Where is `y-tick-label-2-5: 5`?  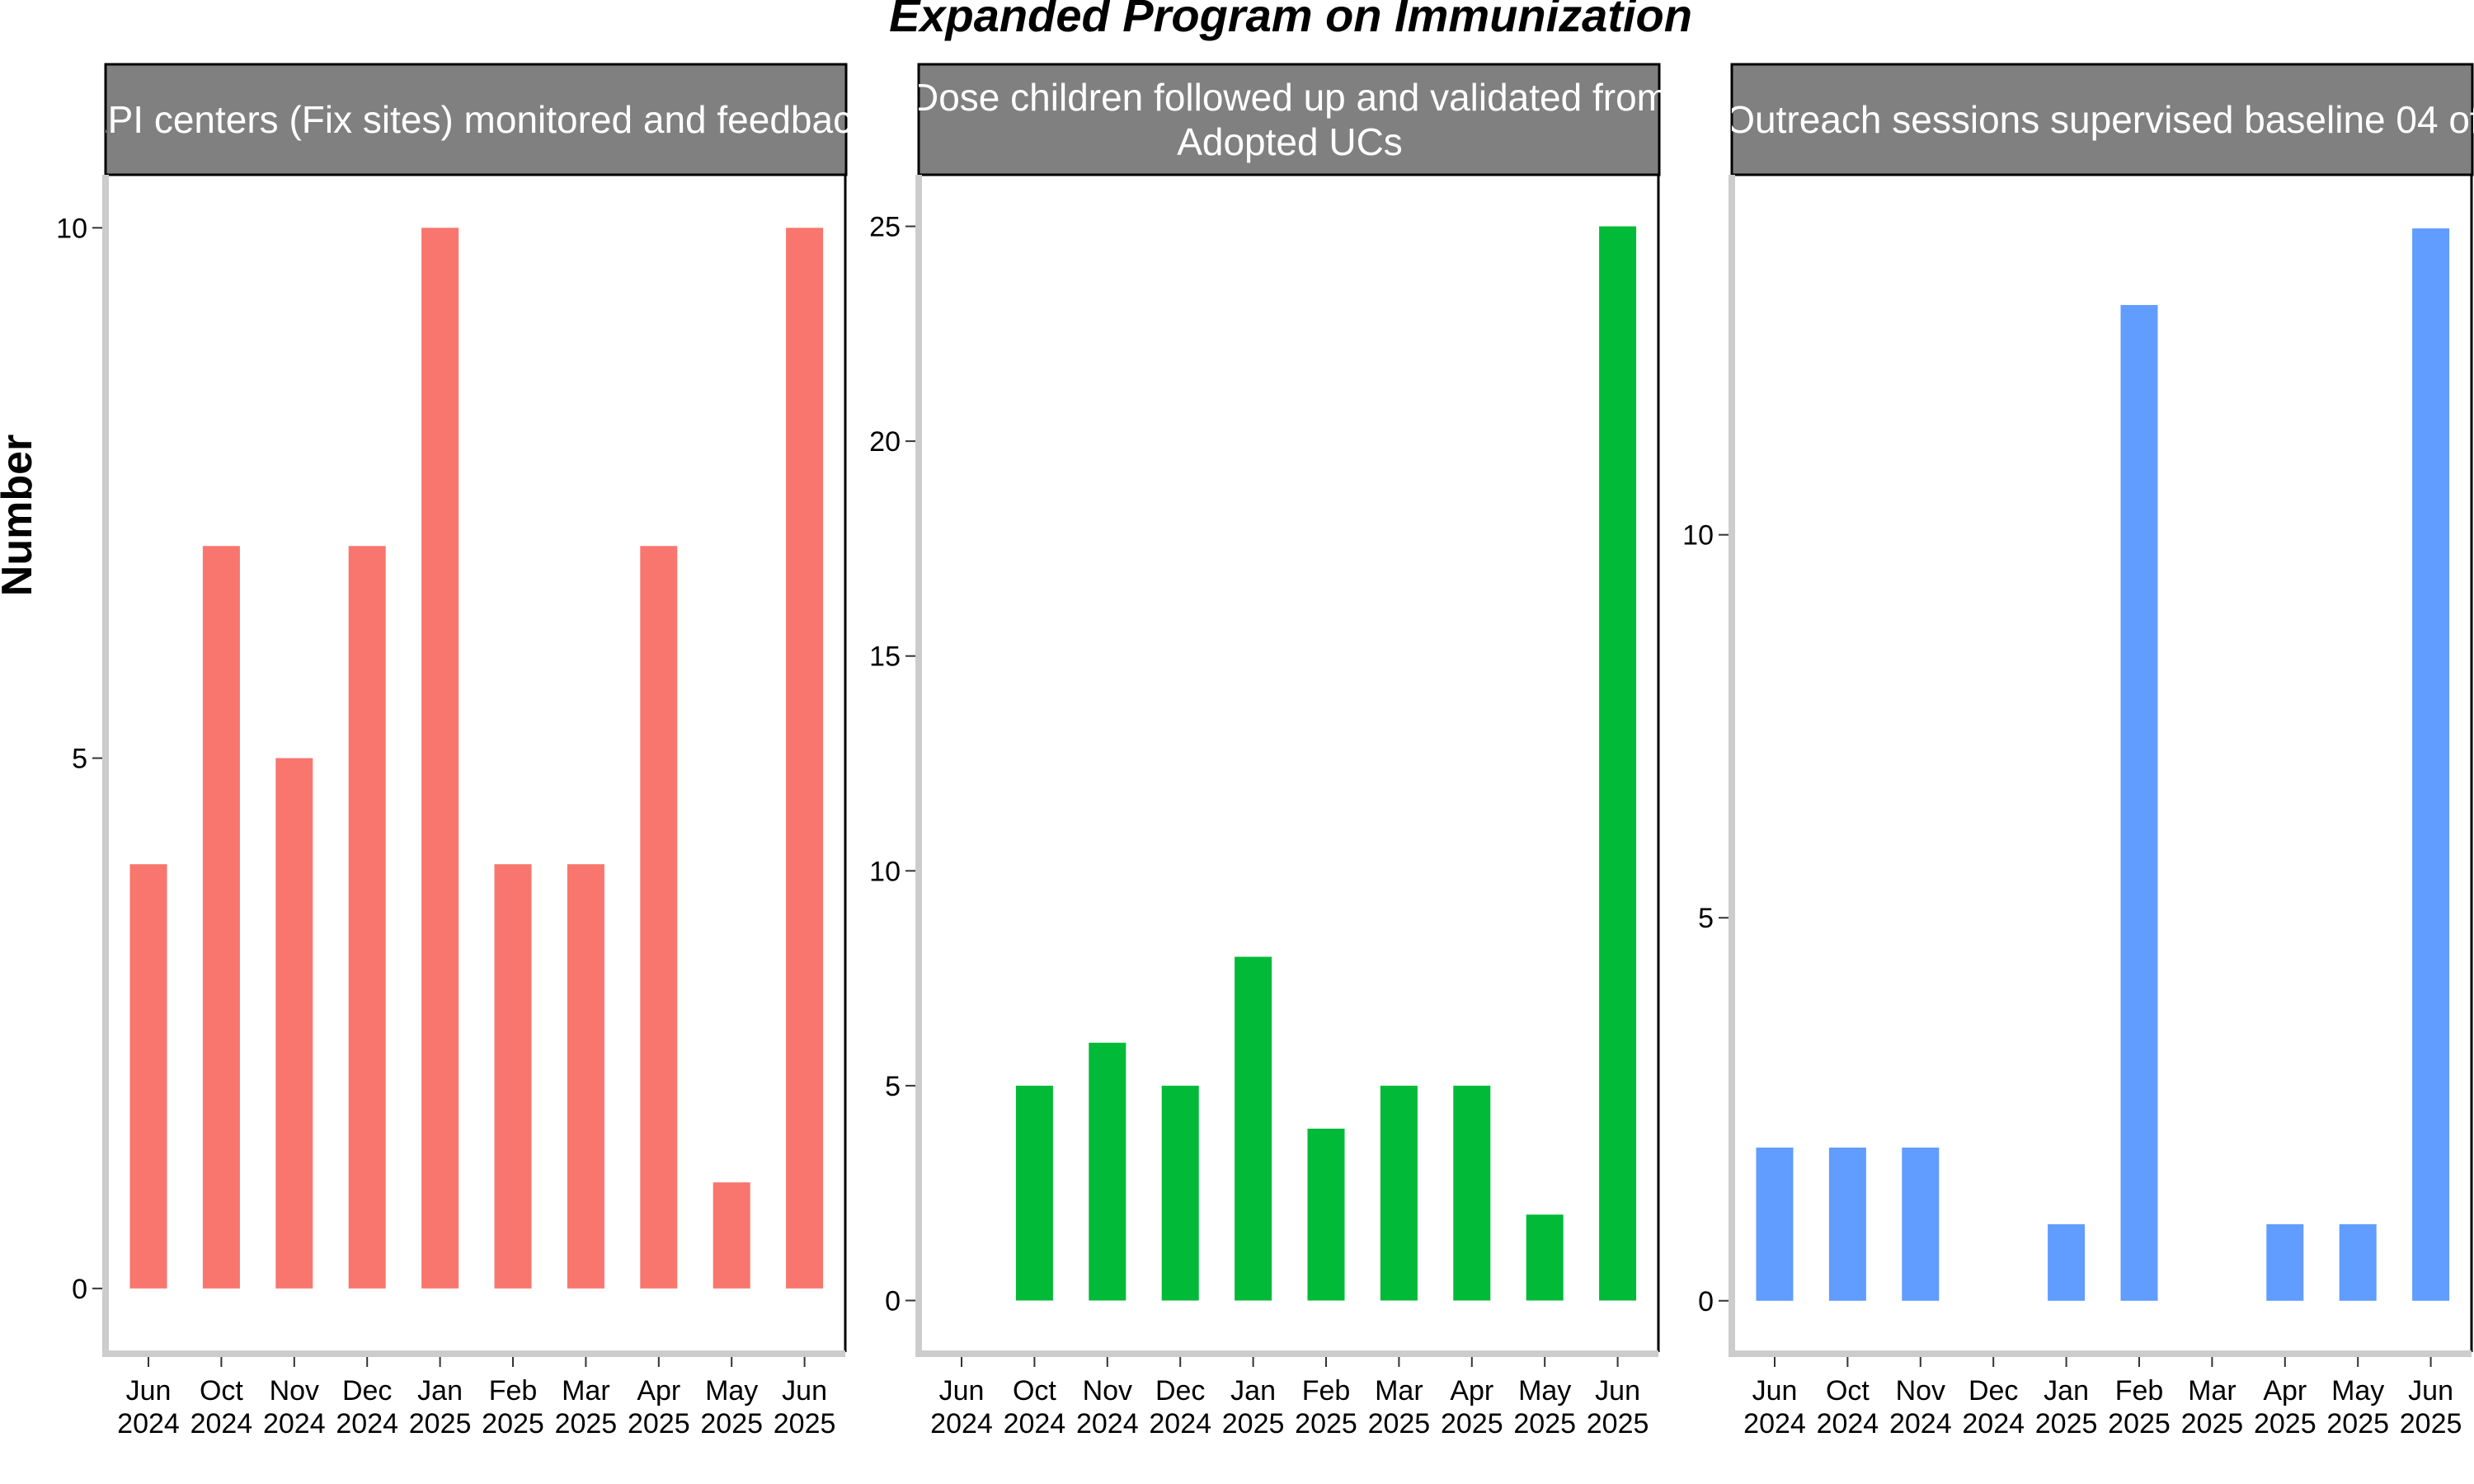
y-tick-label-2-5: 5 is located at coordinates (893, 1086).